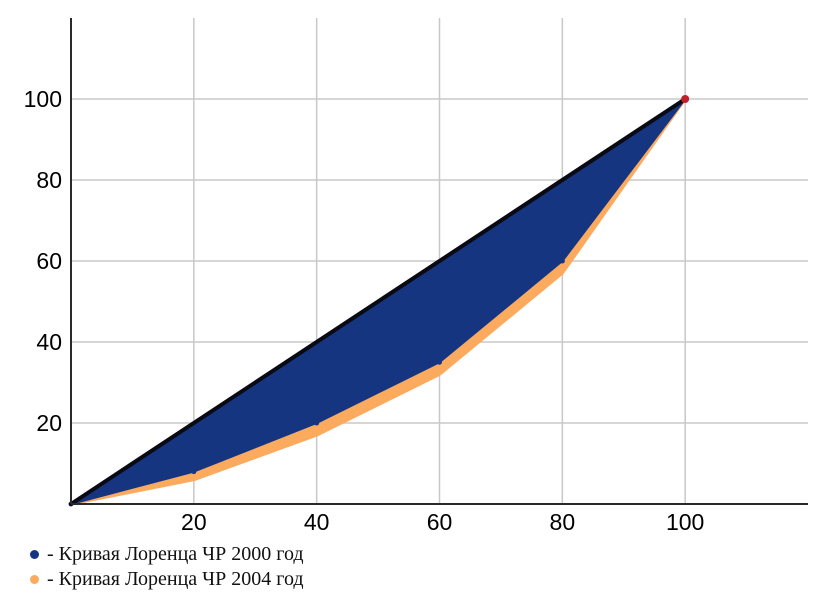 This screenshot has height=600, width=833. Describe the element at coordinates (43, 99) in the screenshot. I see `y-tick-100: 100` at that location.